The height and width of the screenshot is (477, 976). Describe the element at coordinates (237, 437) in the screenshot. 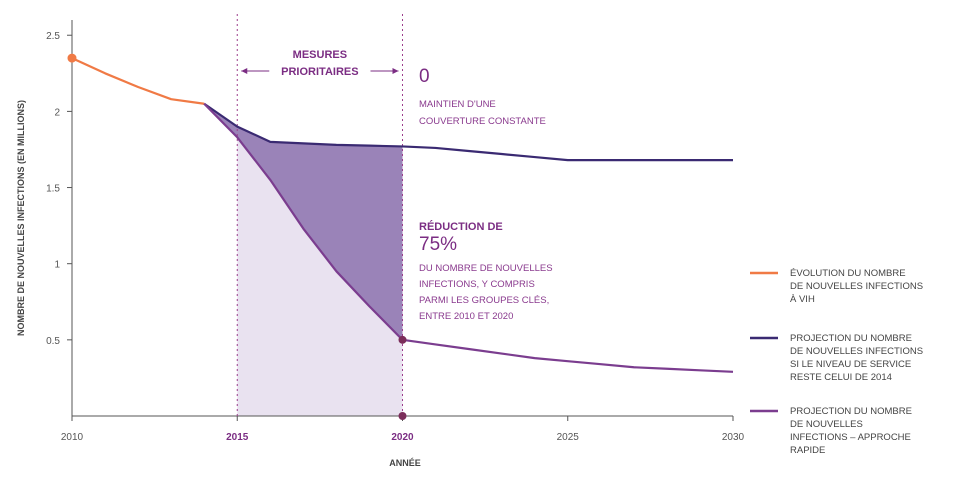

I see `x-tick-label: 2015` at that location.